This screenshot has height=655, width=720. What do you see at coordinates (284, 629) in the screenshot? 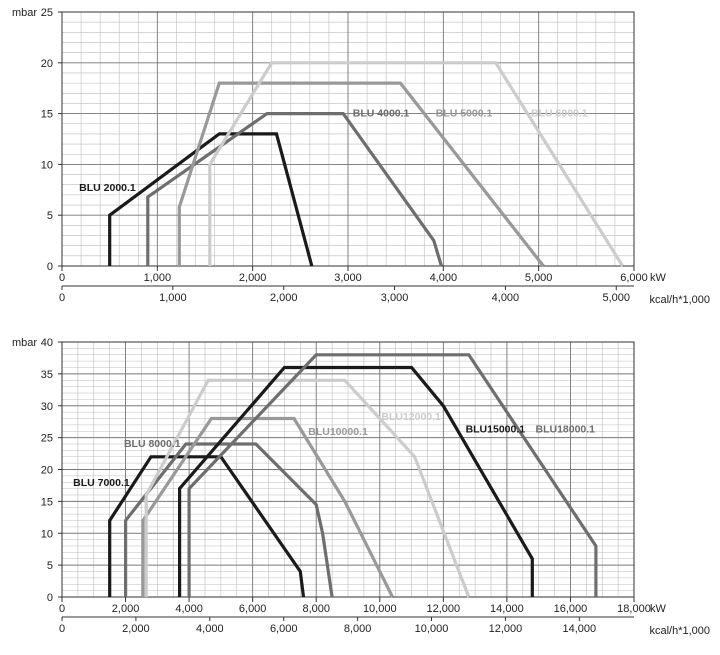
I see `x2-tick-label: 6,000` at bounding box center [284, 629].